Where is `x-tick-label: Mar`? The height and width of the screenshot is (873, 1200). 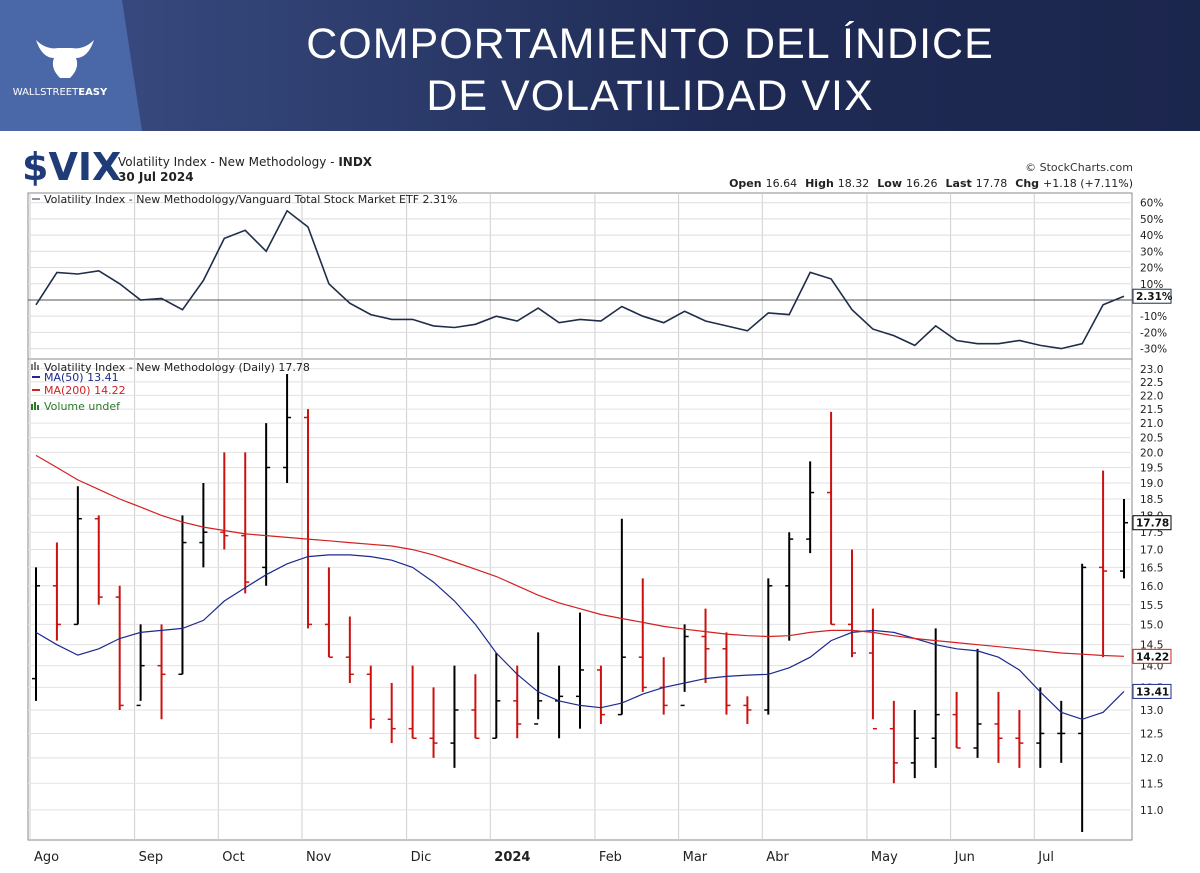
x-tick-label: Mar is located at coordinates (695, 857).